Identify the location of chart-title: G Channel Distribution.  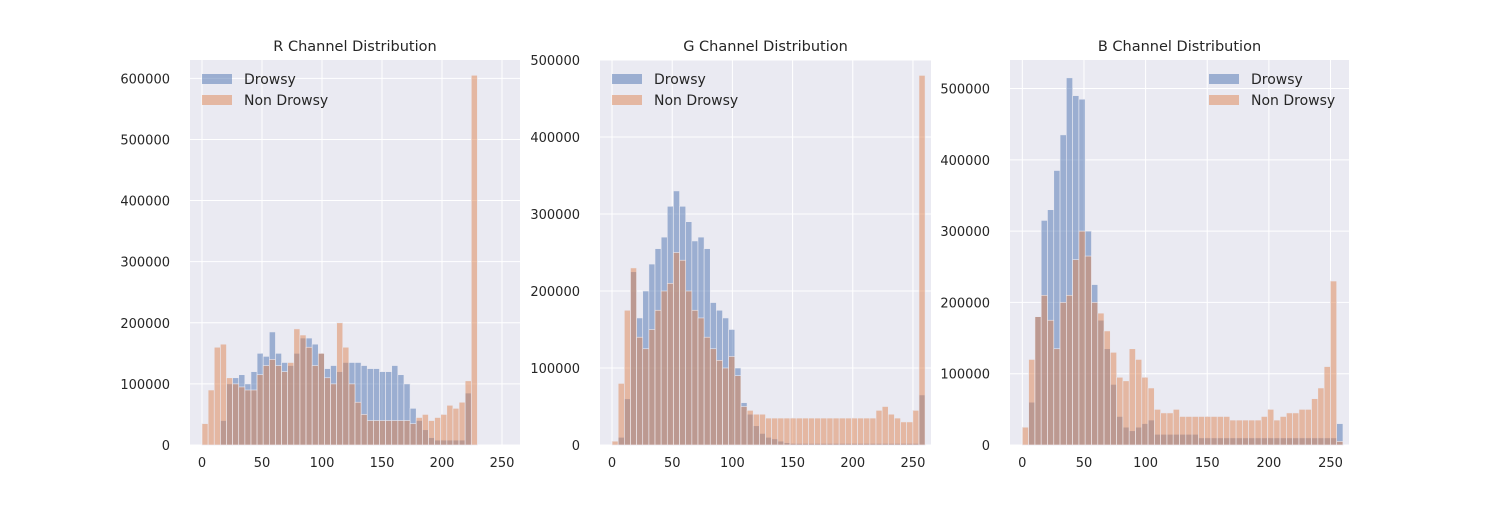
(765, 47).